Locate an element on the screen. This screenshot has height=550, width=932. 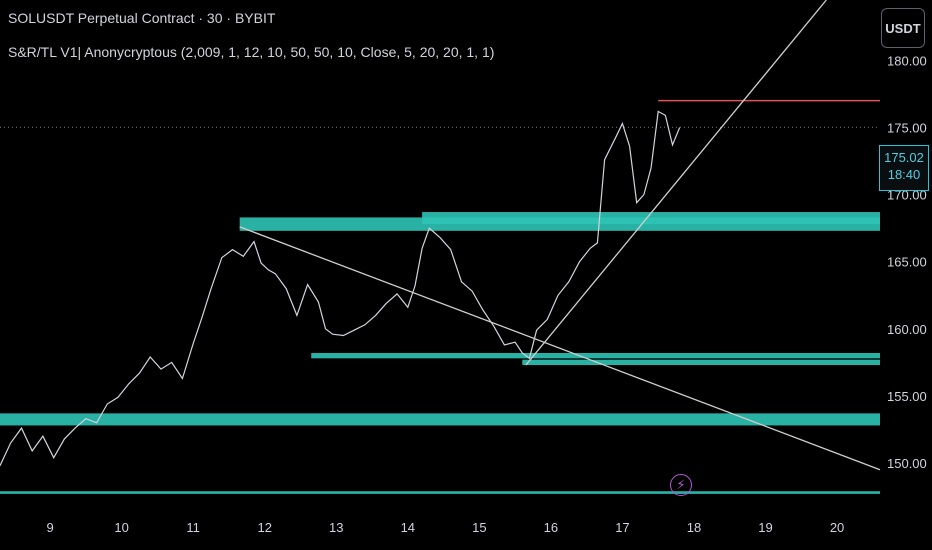
y-tick-label: 165.00 is located at coordinates (907, 262).